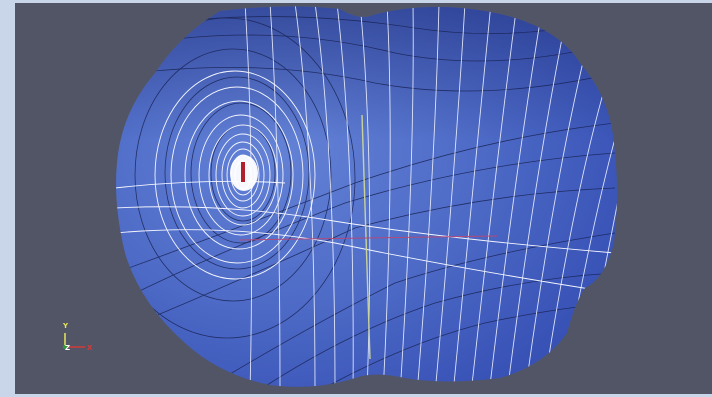 Image resolution: width=712 pixels, height=397 pixels. Describe the element at coordinates (65, 326) in the screenshot. I see `axis-y-label: Y` at that location.